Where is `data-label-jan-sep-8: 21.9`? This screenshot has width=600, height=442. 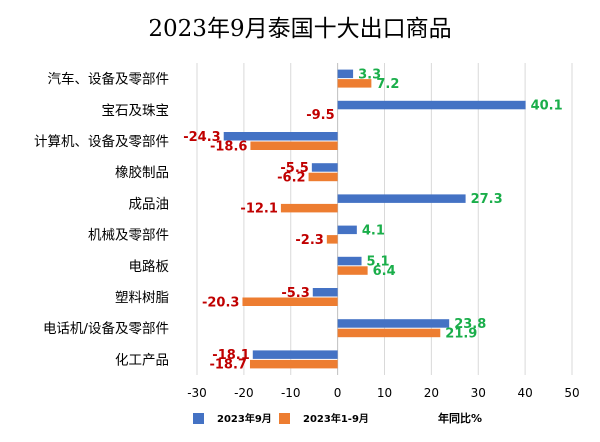 data-label-jan-sep-8: 21.9 is located at coordinates (461, 333).